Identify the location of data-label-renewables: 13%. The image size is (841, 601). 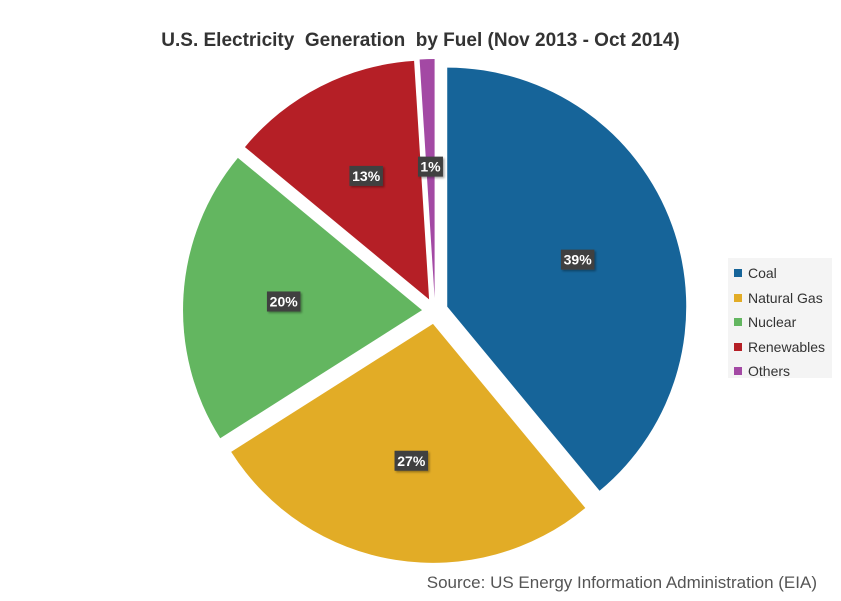
(366, 175).